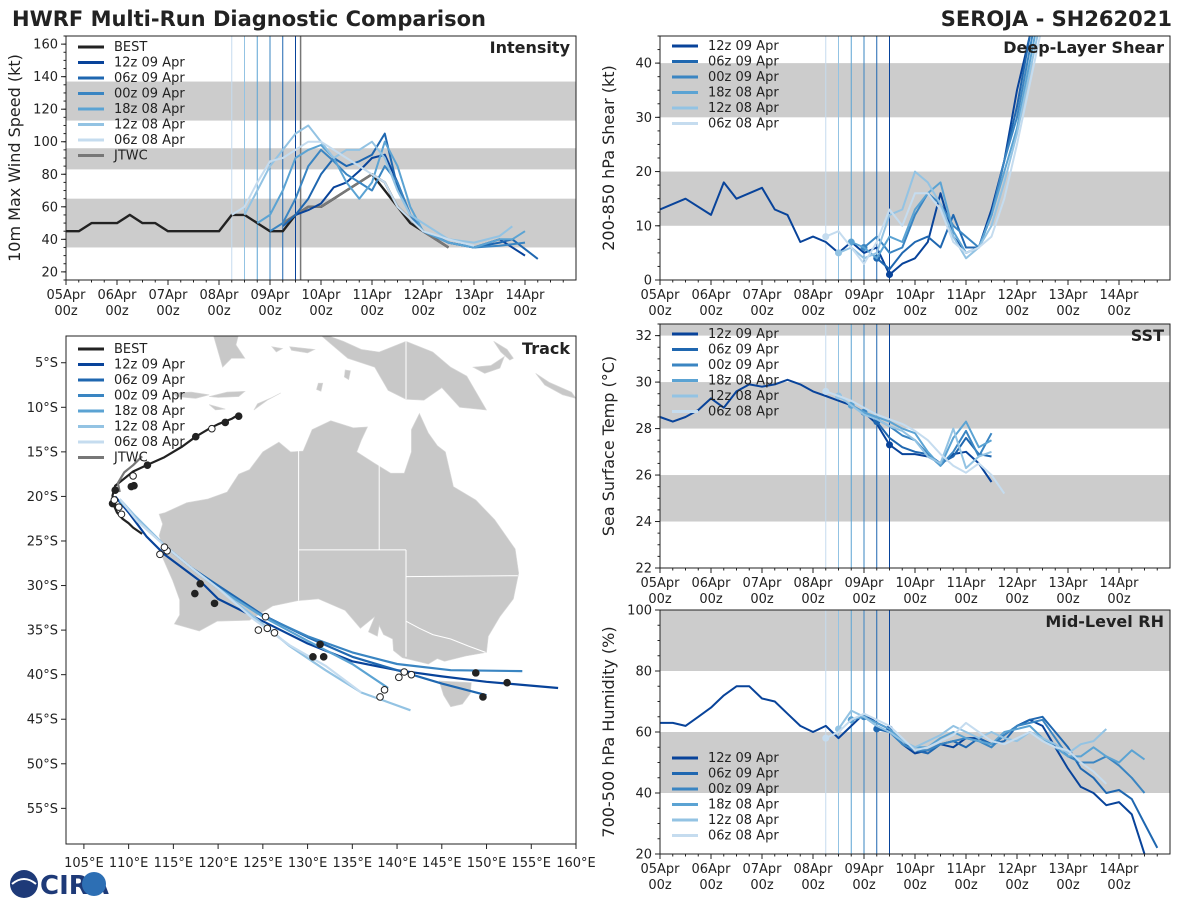 This screenshot has height=904, width=1200. Describe the element at coordinates (813, 869) in the screenshot. I see `rh-xtick-label: 08Apr` at that location.